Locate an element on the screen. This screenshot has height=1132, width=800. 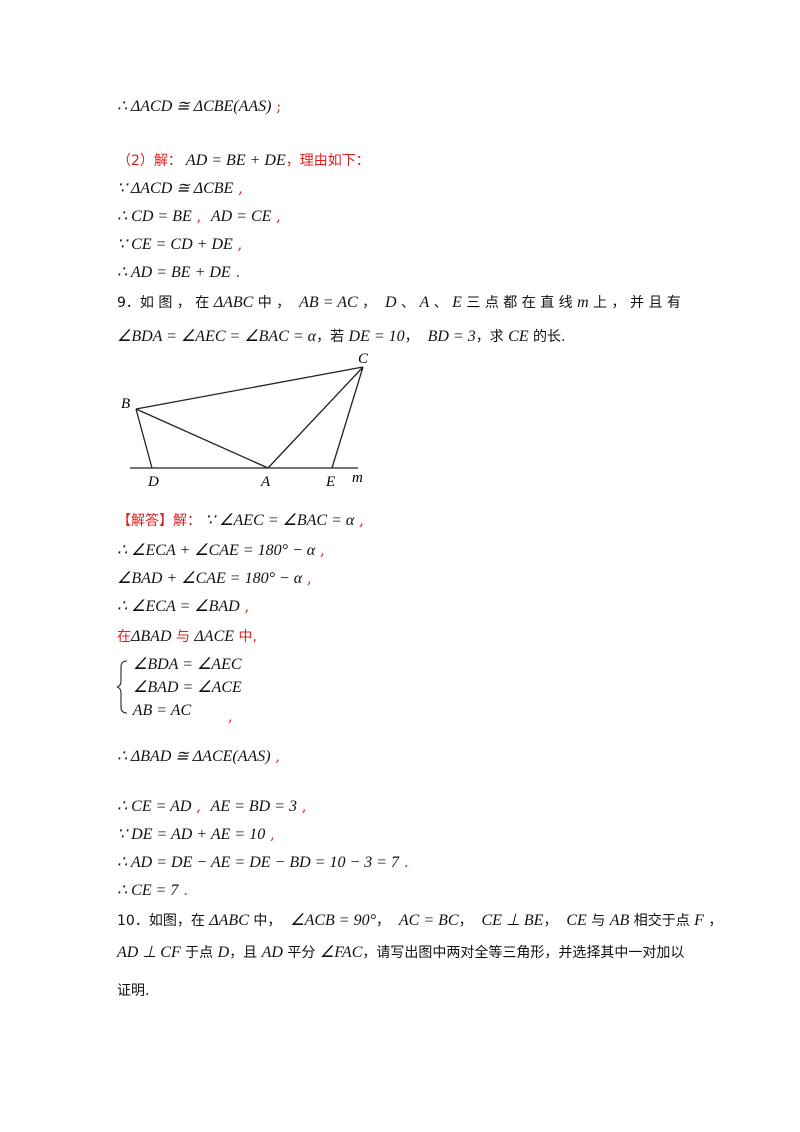
text-line: ∵ DE = AD + AE = 10 , is located at coordinates (196, 834).